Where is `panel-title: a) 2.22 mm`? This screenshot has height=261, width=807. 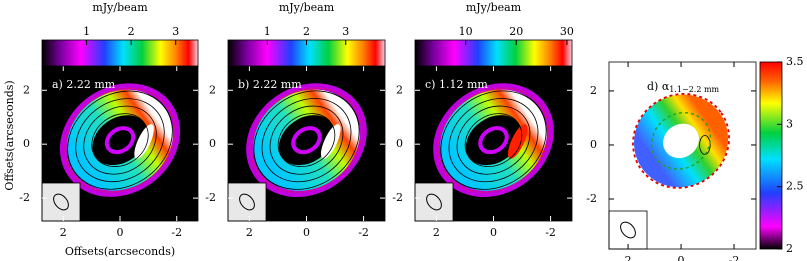
panel-title: a) 2.22 mm is located at coordinates (84, 84).